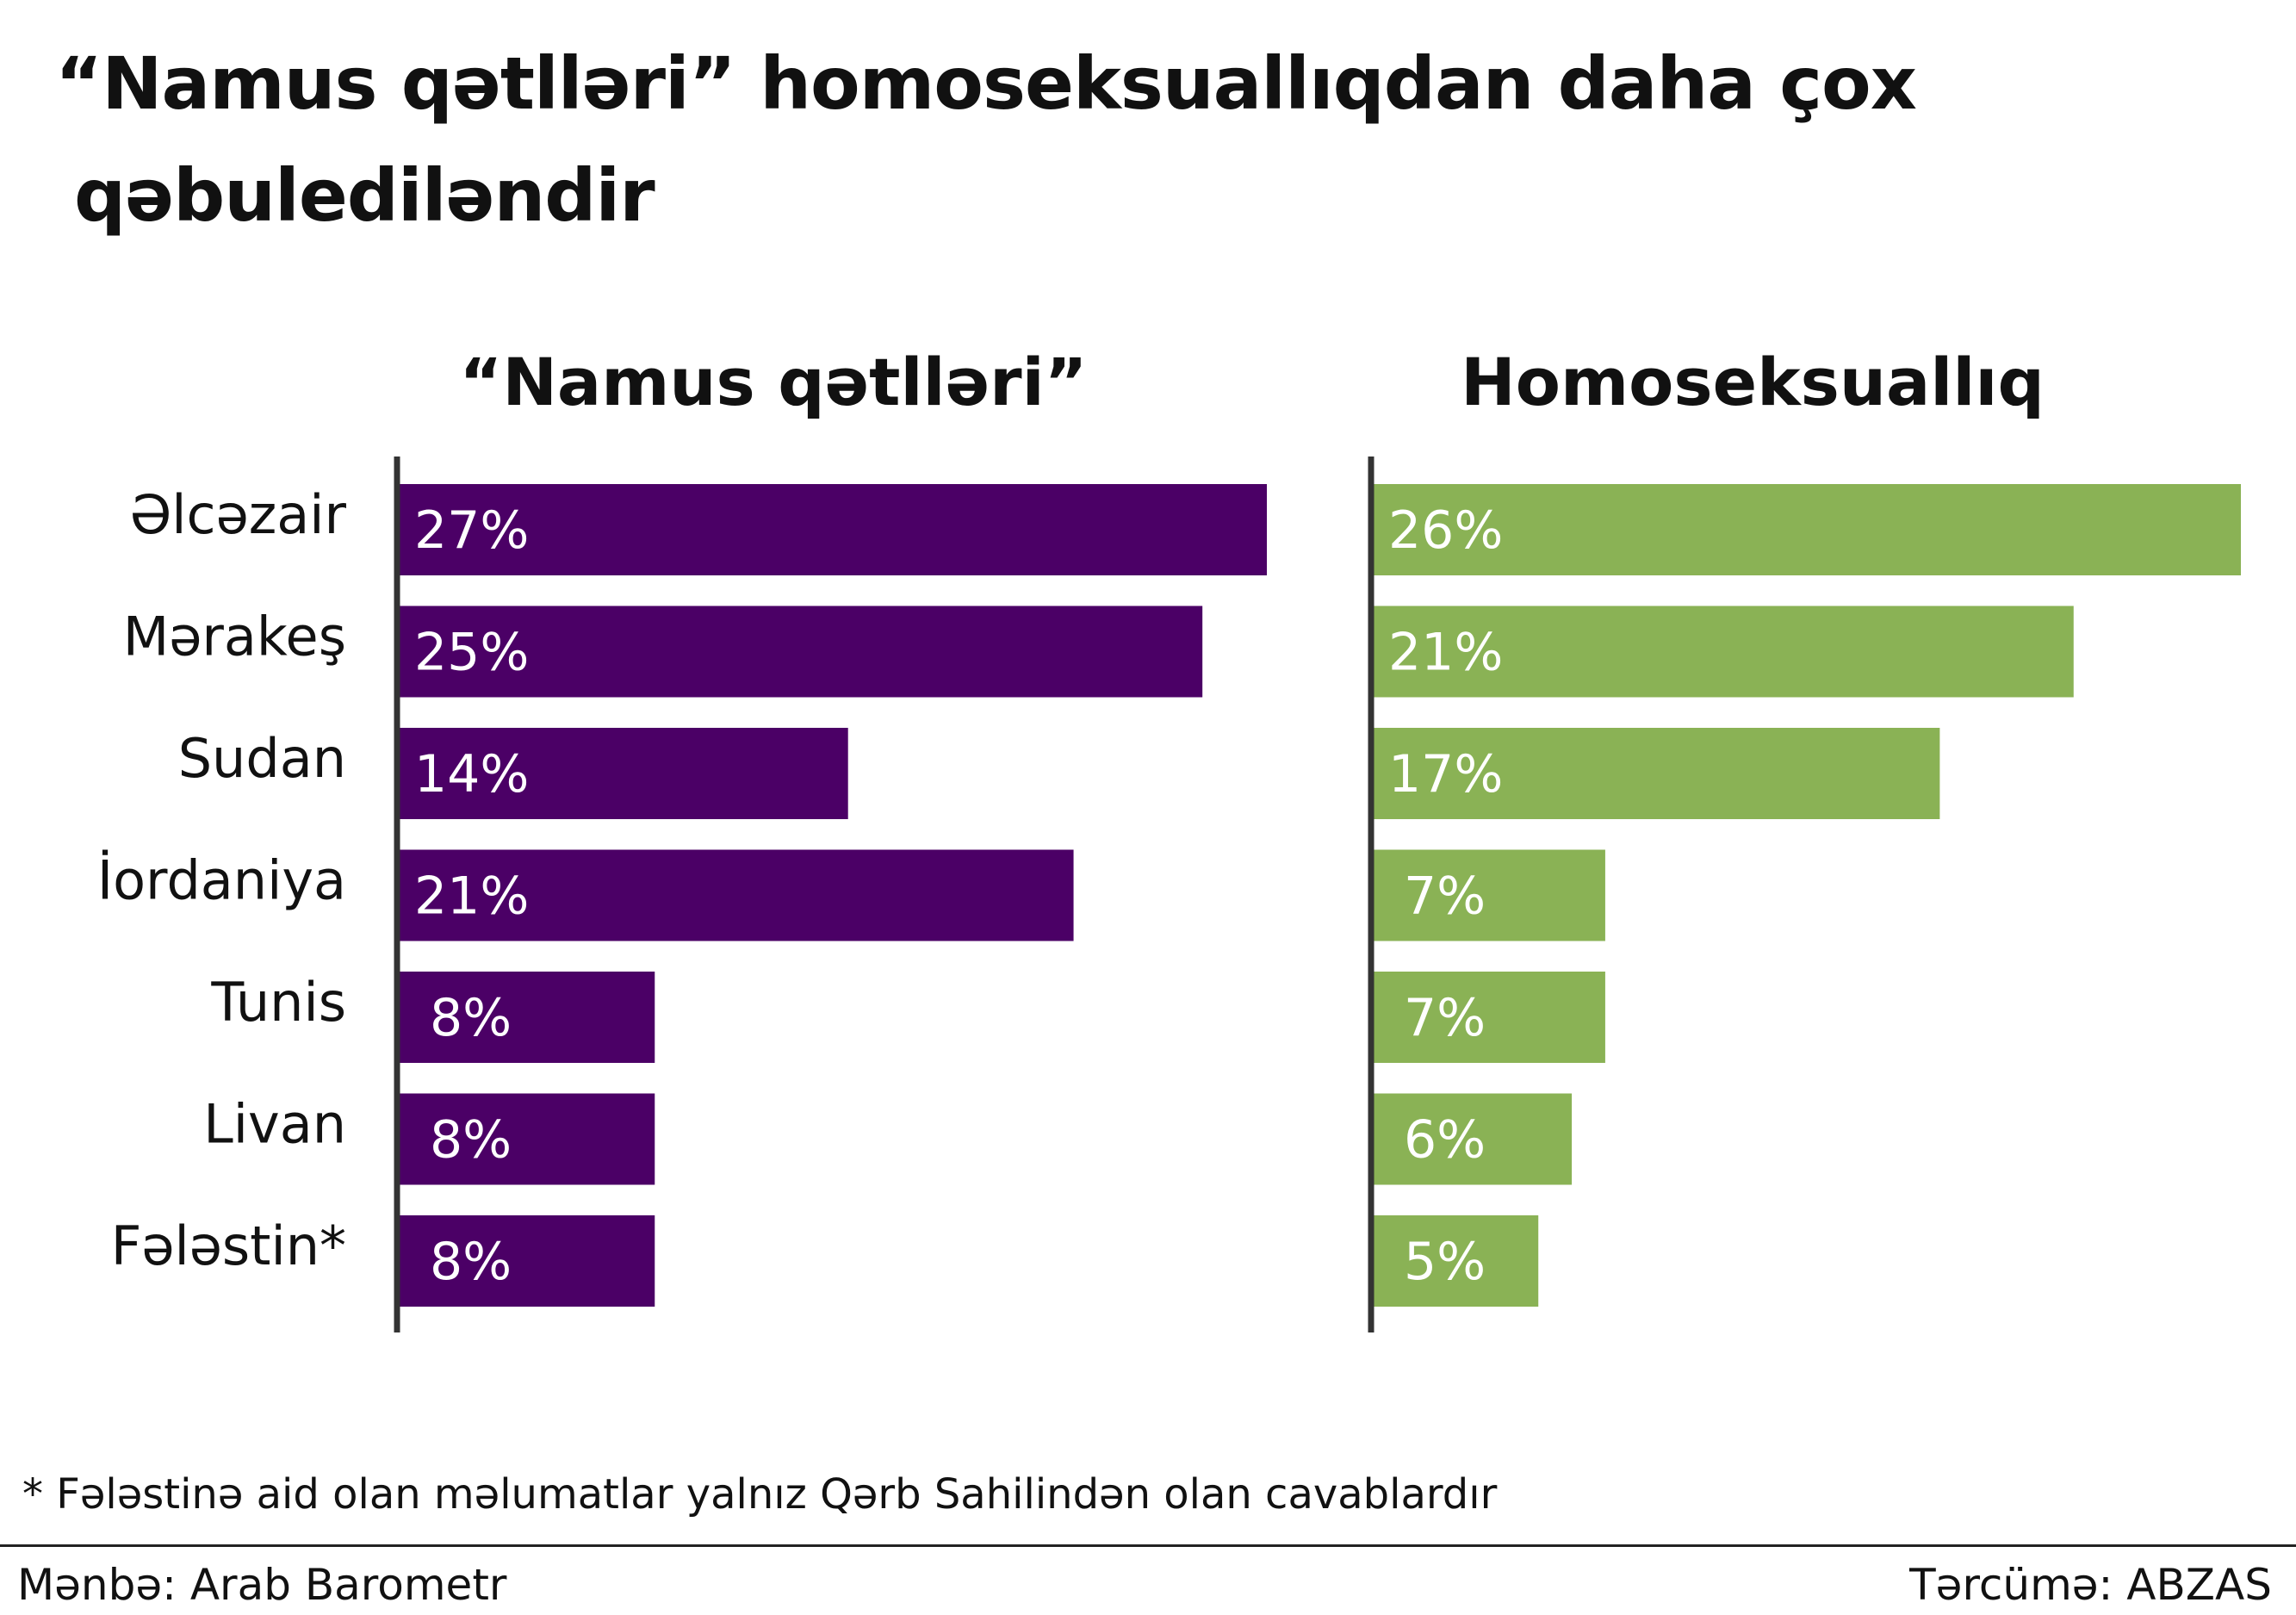  I want to click on source-note: Mənbə: Arab Barometr, so click(262, 1585).